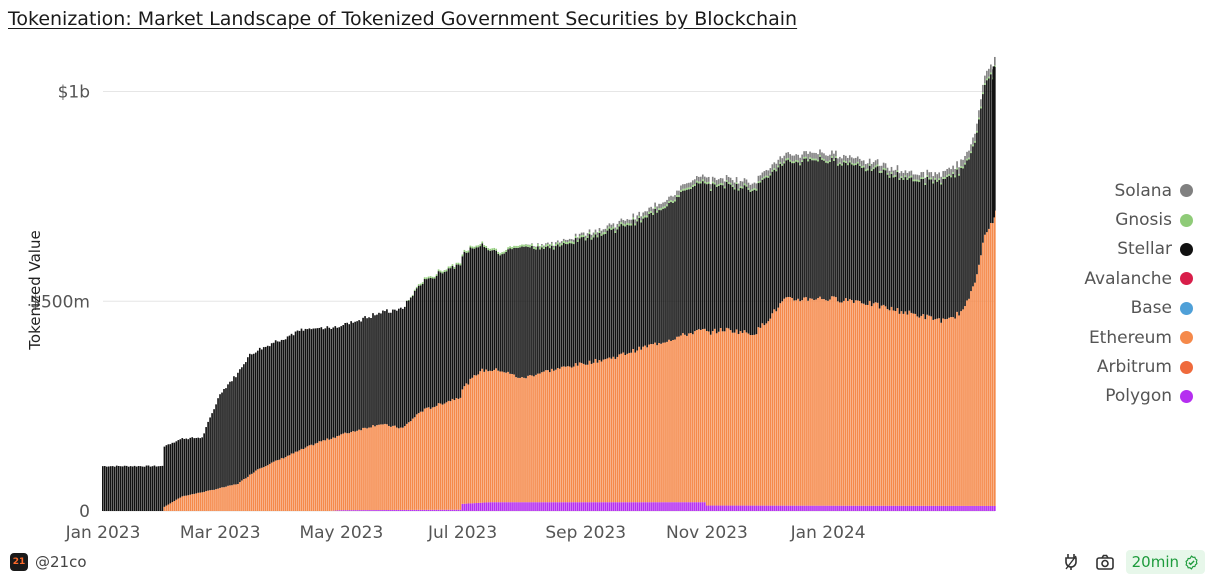  I want to click on plug-icon, so click(1071, 562).